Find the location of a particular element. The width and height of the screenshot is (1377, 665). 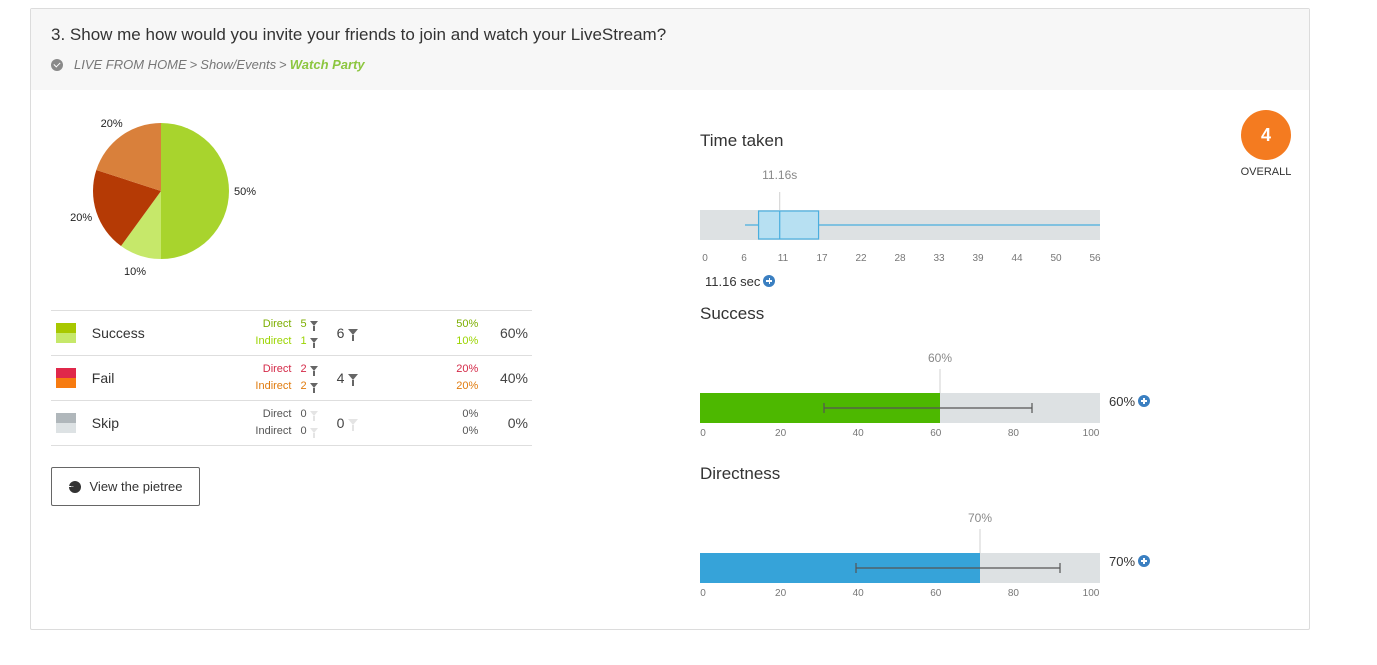

breadcrumb-current: Watch Party is located at coordinates (327, 64).